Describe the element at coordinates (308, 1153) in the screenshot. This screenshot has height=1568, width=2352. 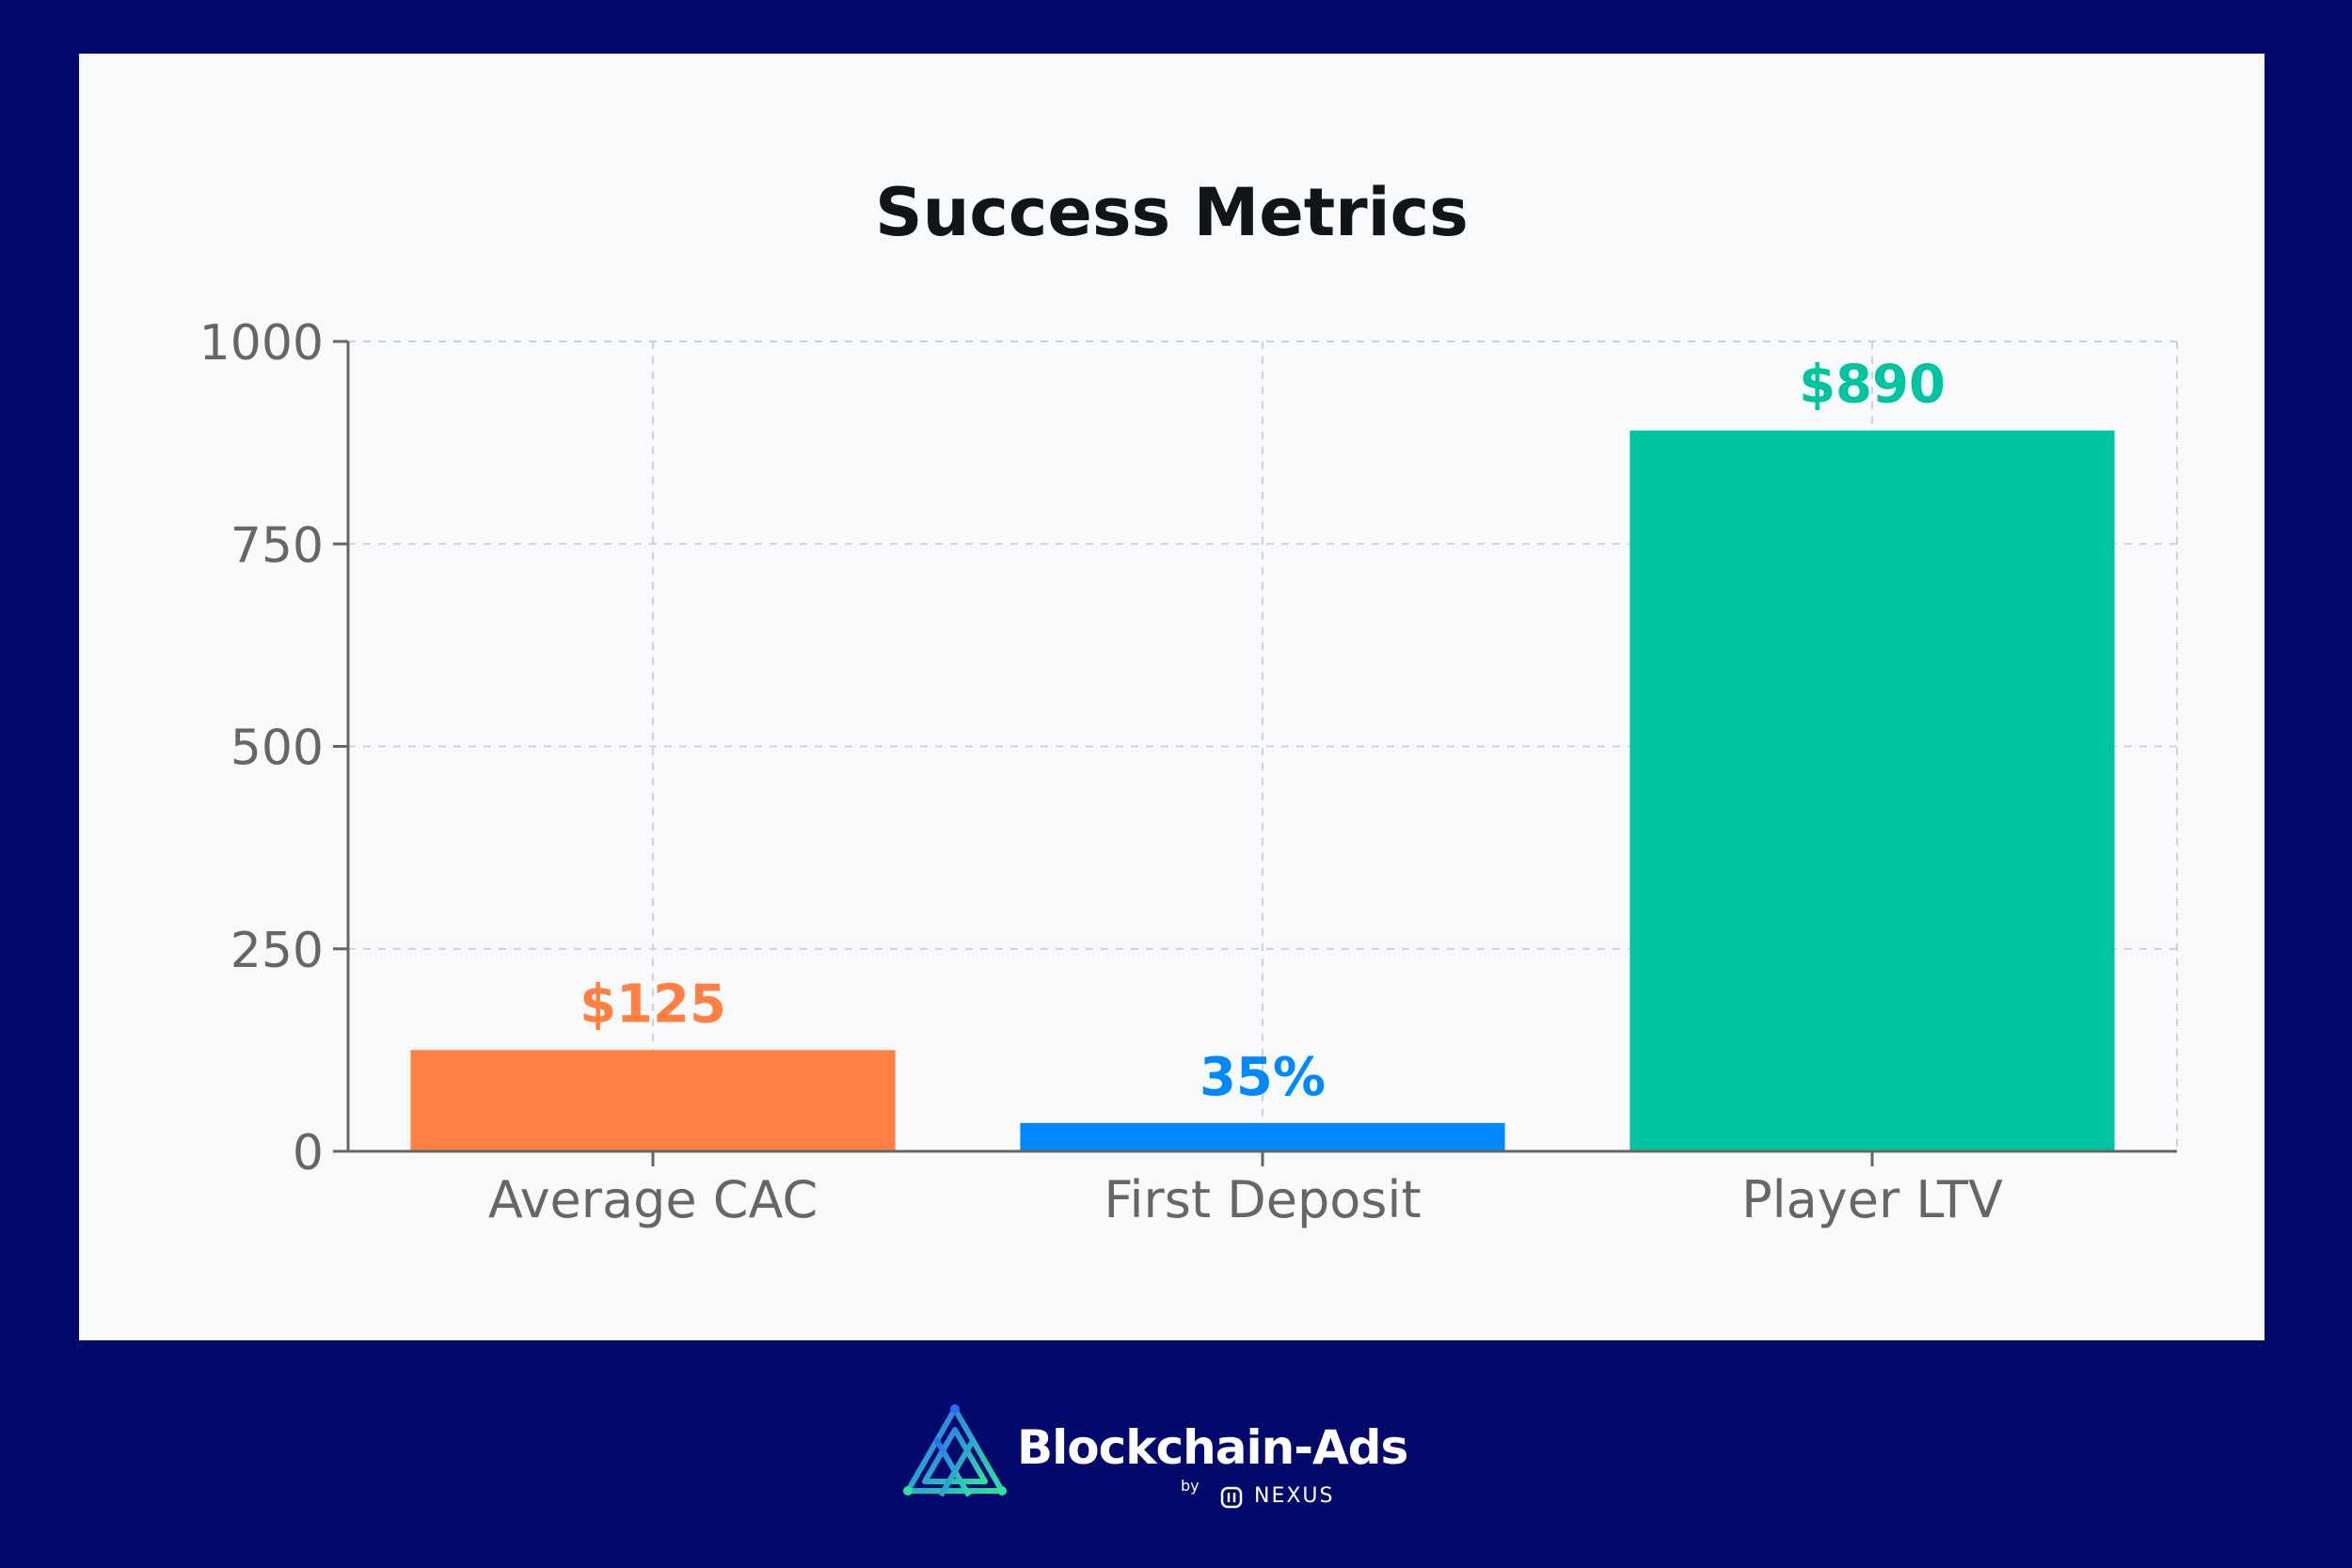
I see `y-tick-label-0: 0` at that location.